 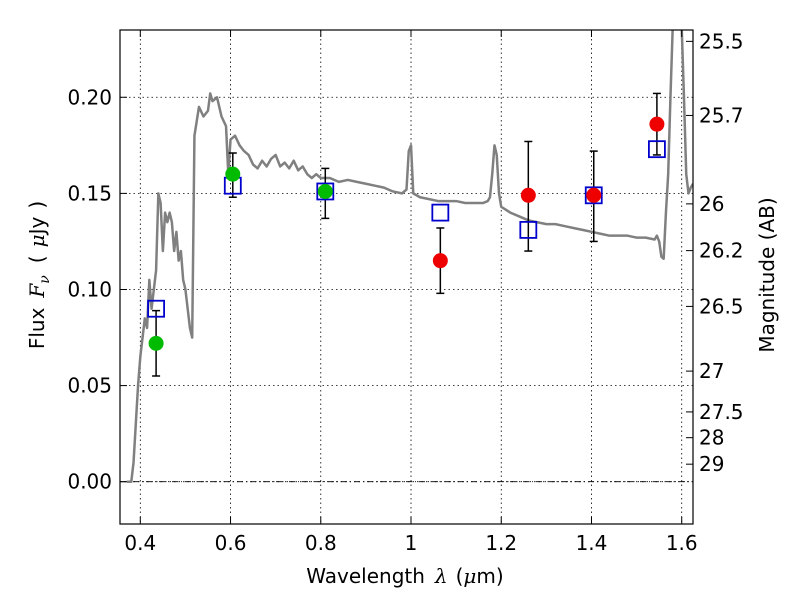 What do you see at coordinates (721, 115) in the screenshot?
I see `magnitude-tick-label: 25.7` at bounding box center [721, 115].